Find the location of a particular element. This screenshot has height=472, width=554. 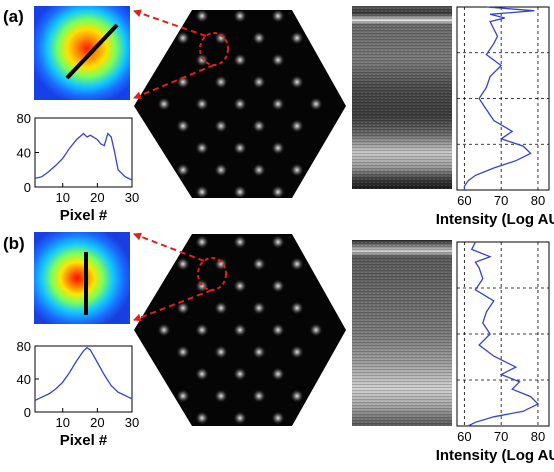

profile-axes-b is located at coordinates (83, 379).